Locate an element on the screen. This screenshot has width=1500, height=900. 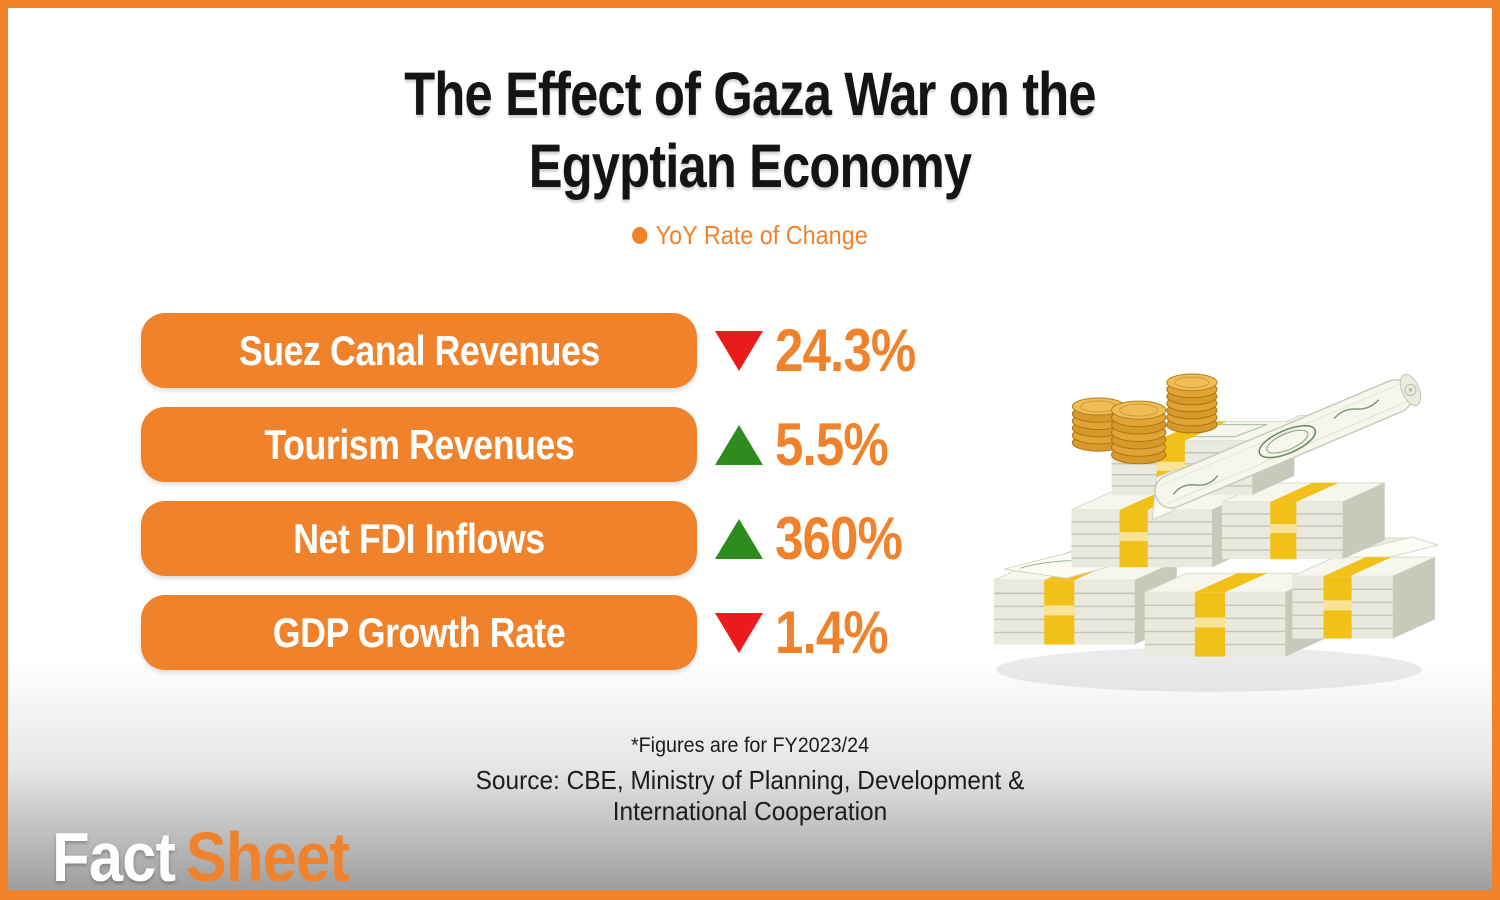
money-stacks-illustration is located at coordinates (1212, 522).